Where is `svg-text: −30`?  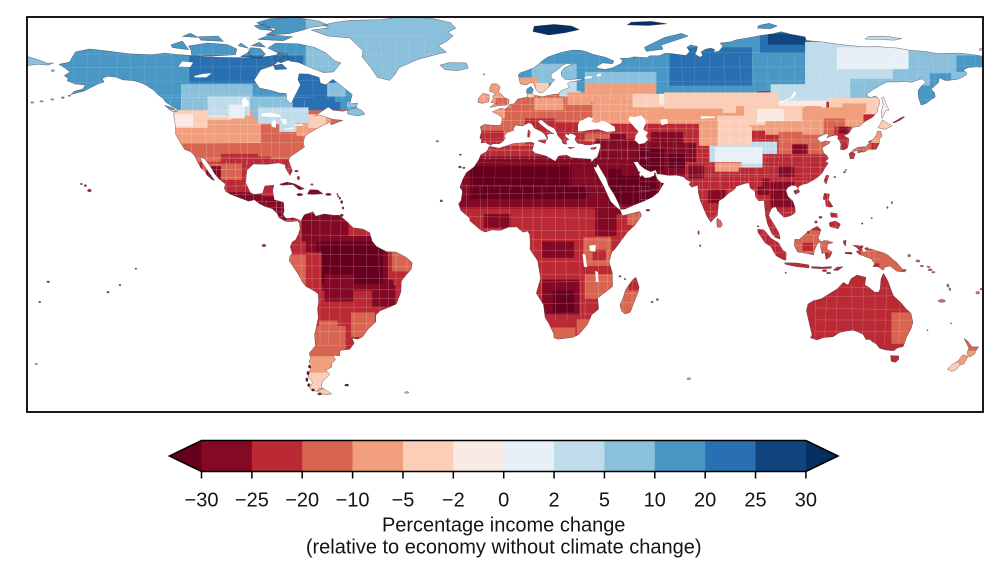
svg-text: −30 is located at coordinates (202, 501).